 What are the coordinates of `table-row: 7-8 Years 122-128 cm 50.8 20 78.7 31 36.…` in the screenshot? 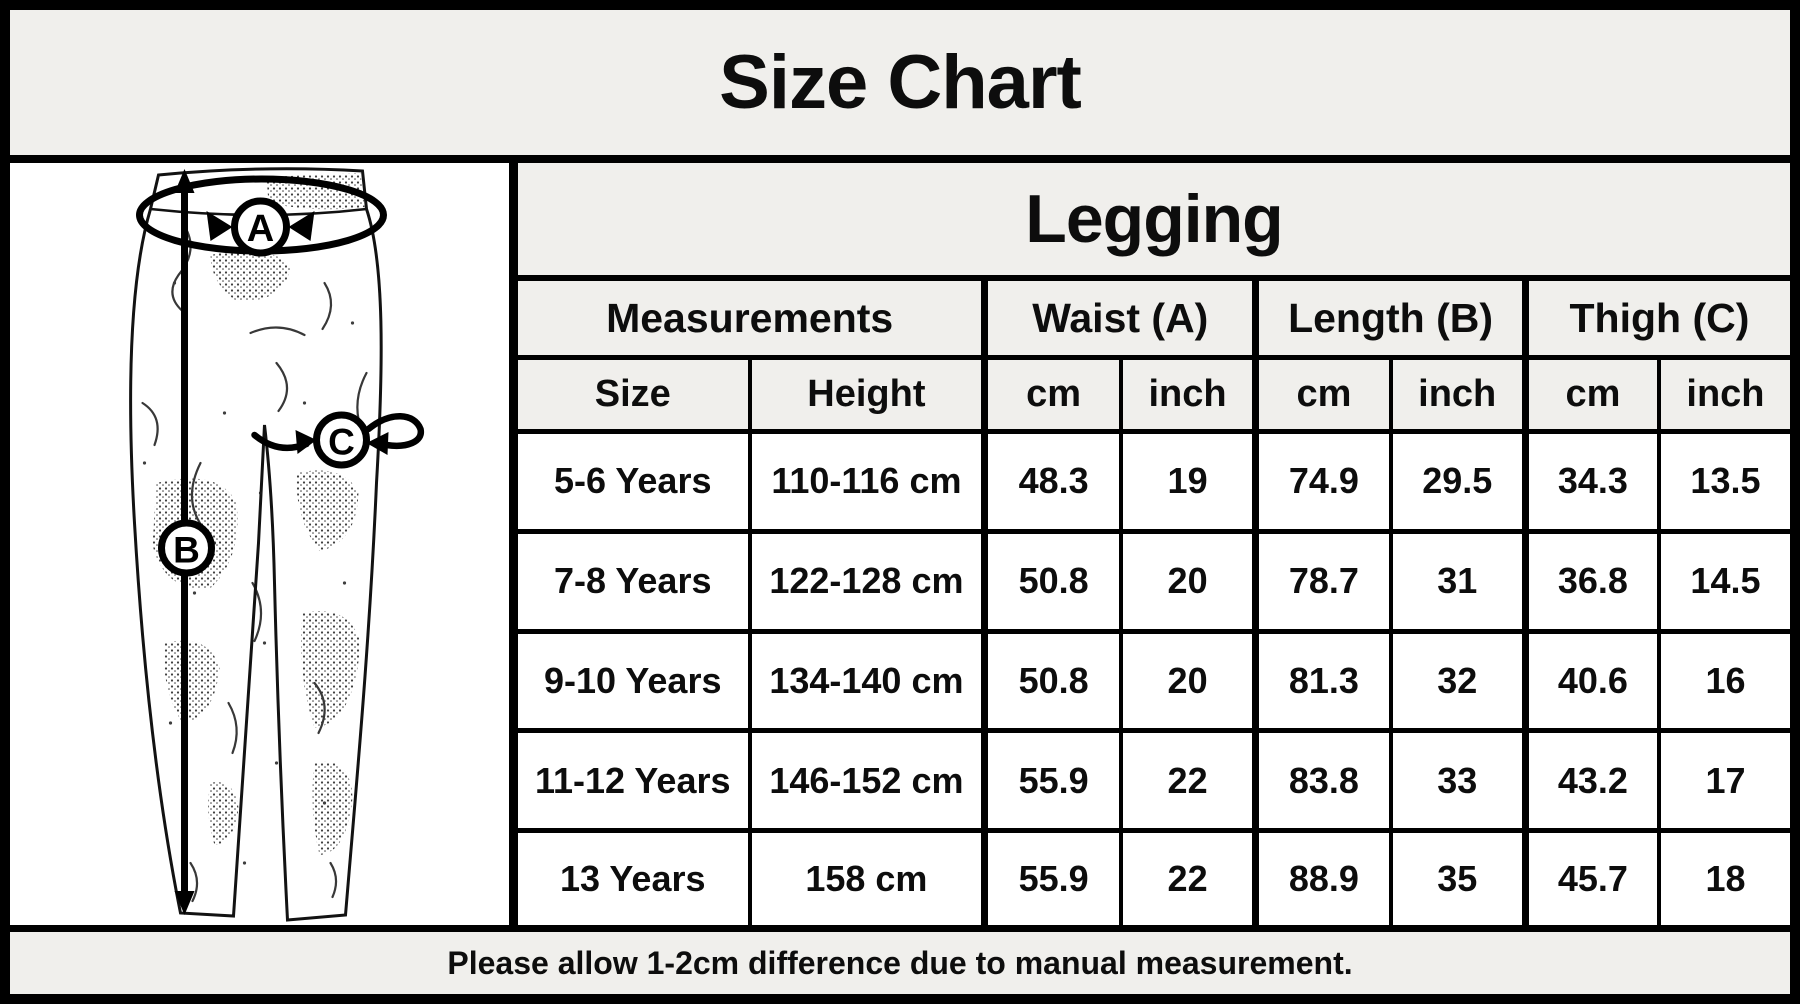 It's located at (1154, 581).